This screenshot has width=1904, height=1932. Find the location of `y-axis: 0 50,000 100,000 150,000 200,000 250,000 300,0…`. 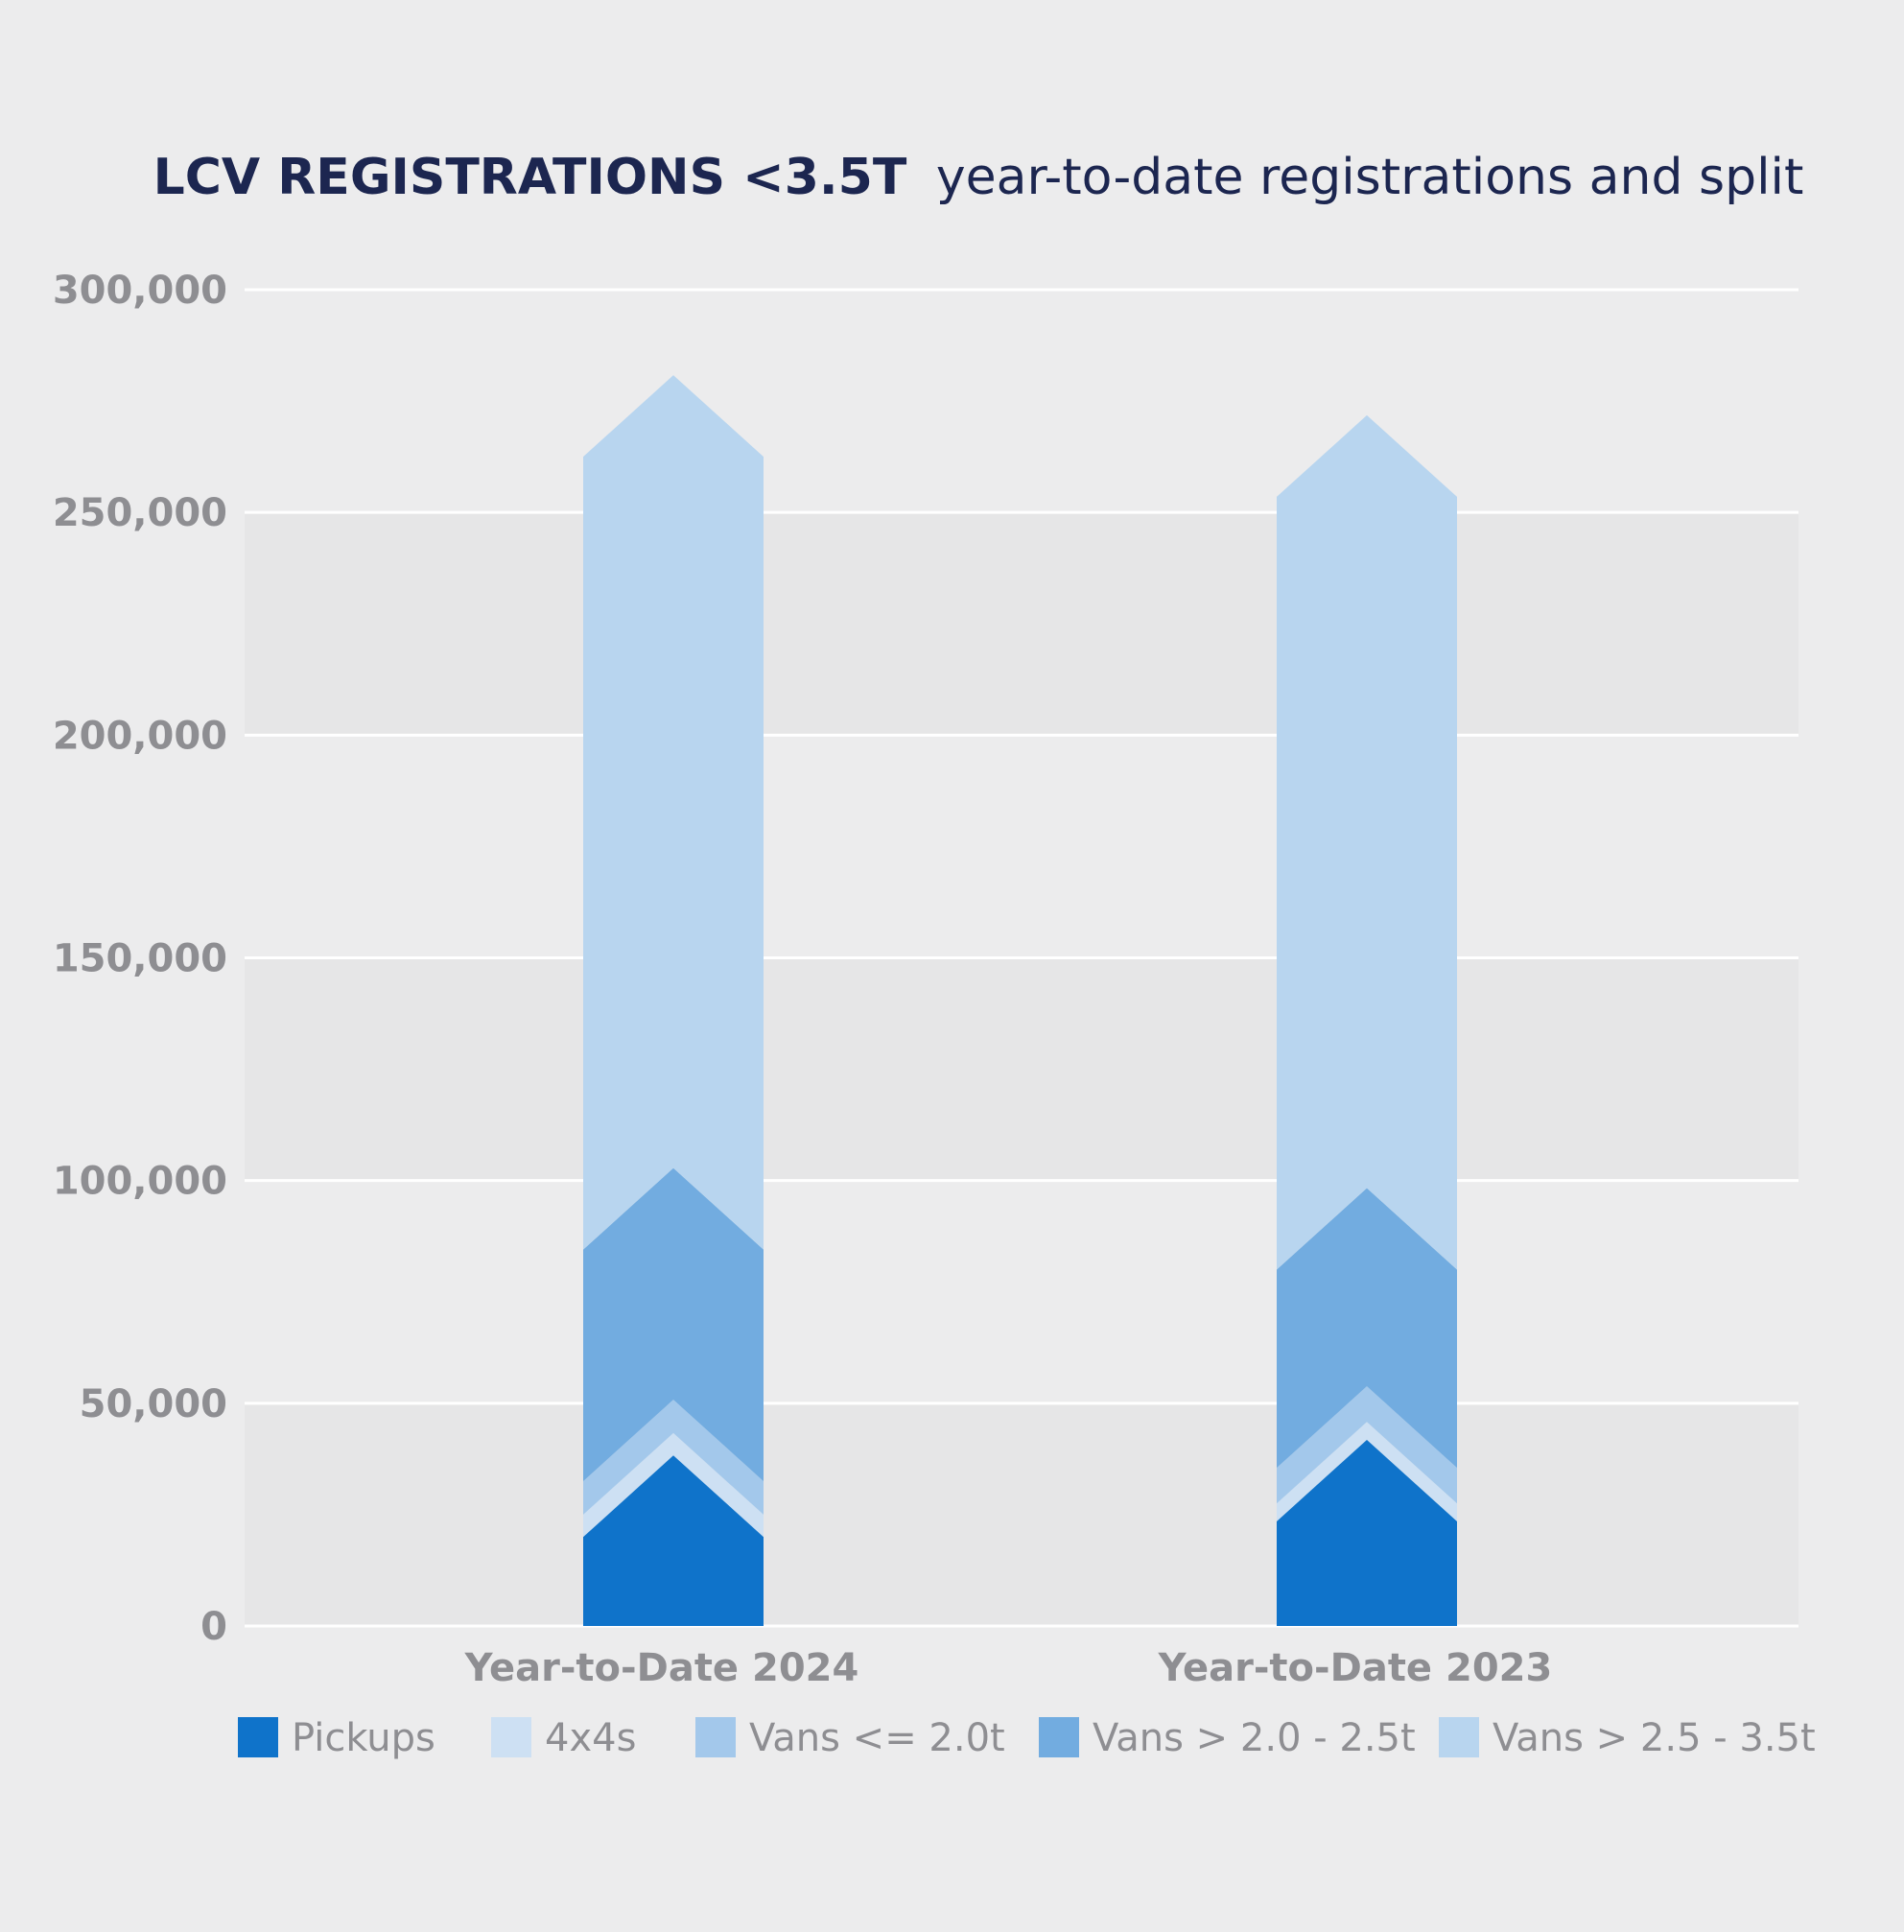

y-axis: 0 50,000 100,000 150,000 200,000 250,000 300,0… is located at coordinates (140, 959).